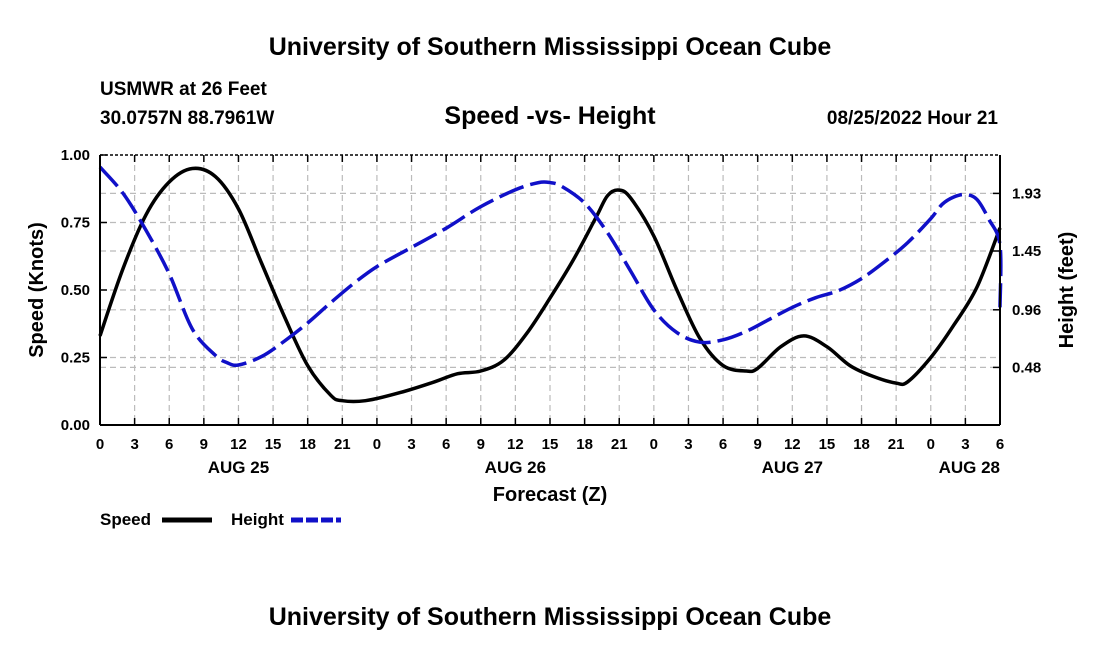 This screenshot has height=650, width=1100. I want to click on y2-tick-label: 0.96, so click(1026, 310).